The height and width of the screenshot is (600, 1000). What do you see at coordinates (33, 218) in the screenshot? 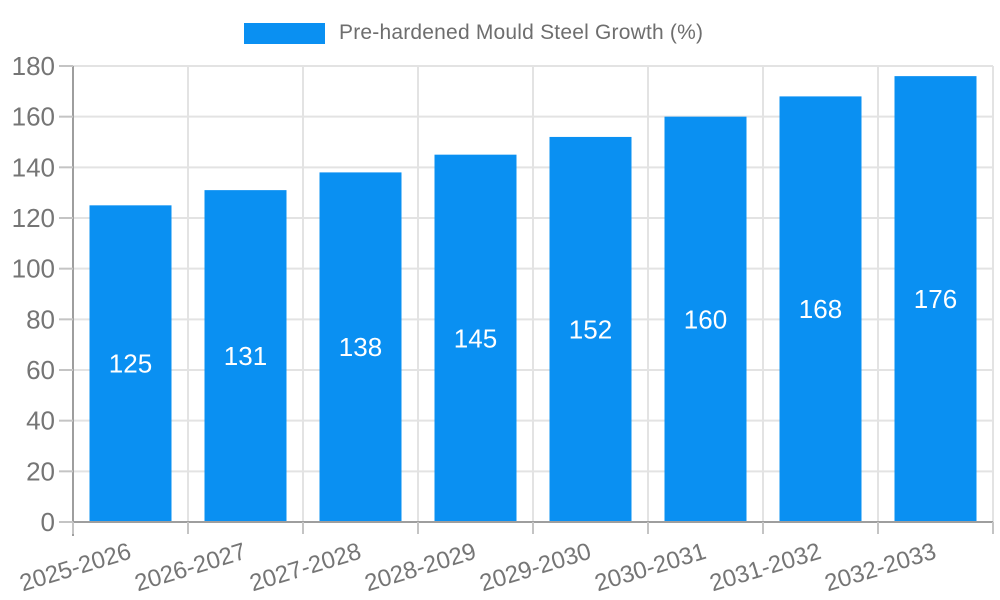
I see `y-tick-label: 120` at bounding box center [33, 218].